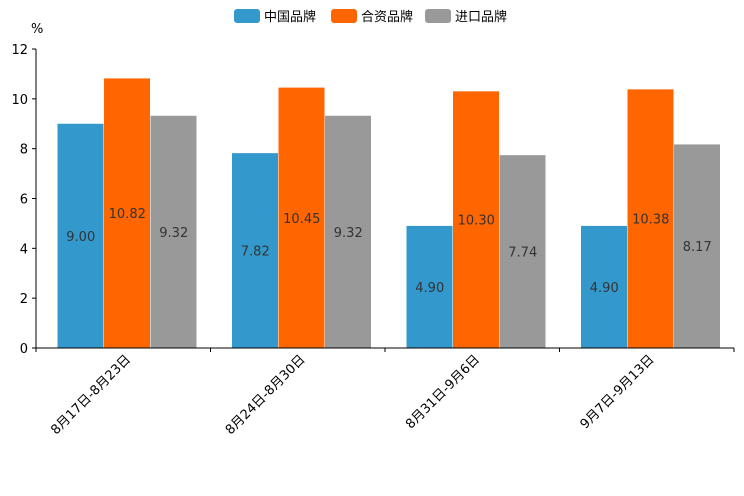 This screenshot has width=744, height=496. What do you see at coordinates (24, 150) in the screenshot?
I see `y-tick-label: 8` at bounding box center [24, 150].